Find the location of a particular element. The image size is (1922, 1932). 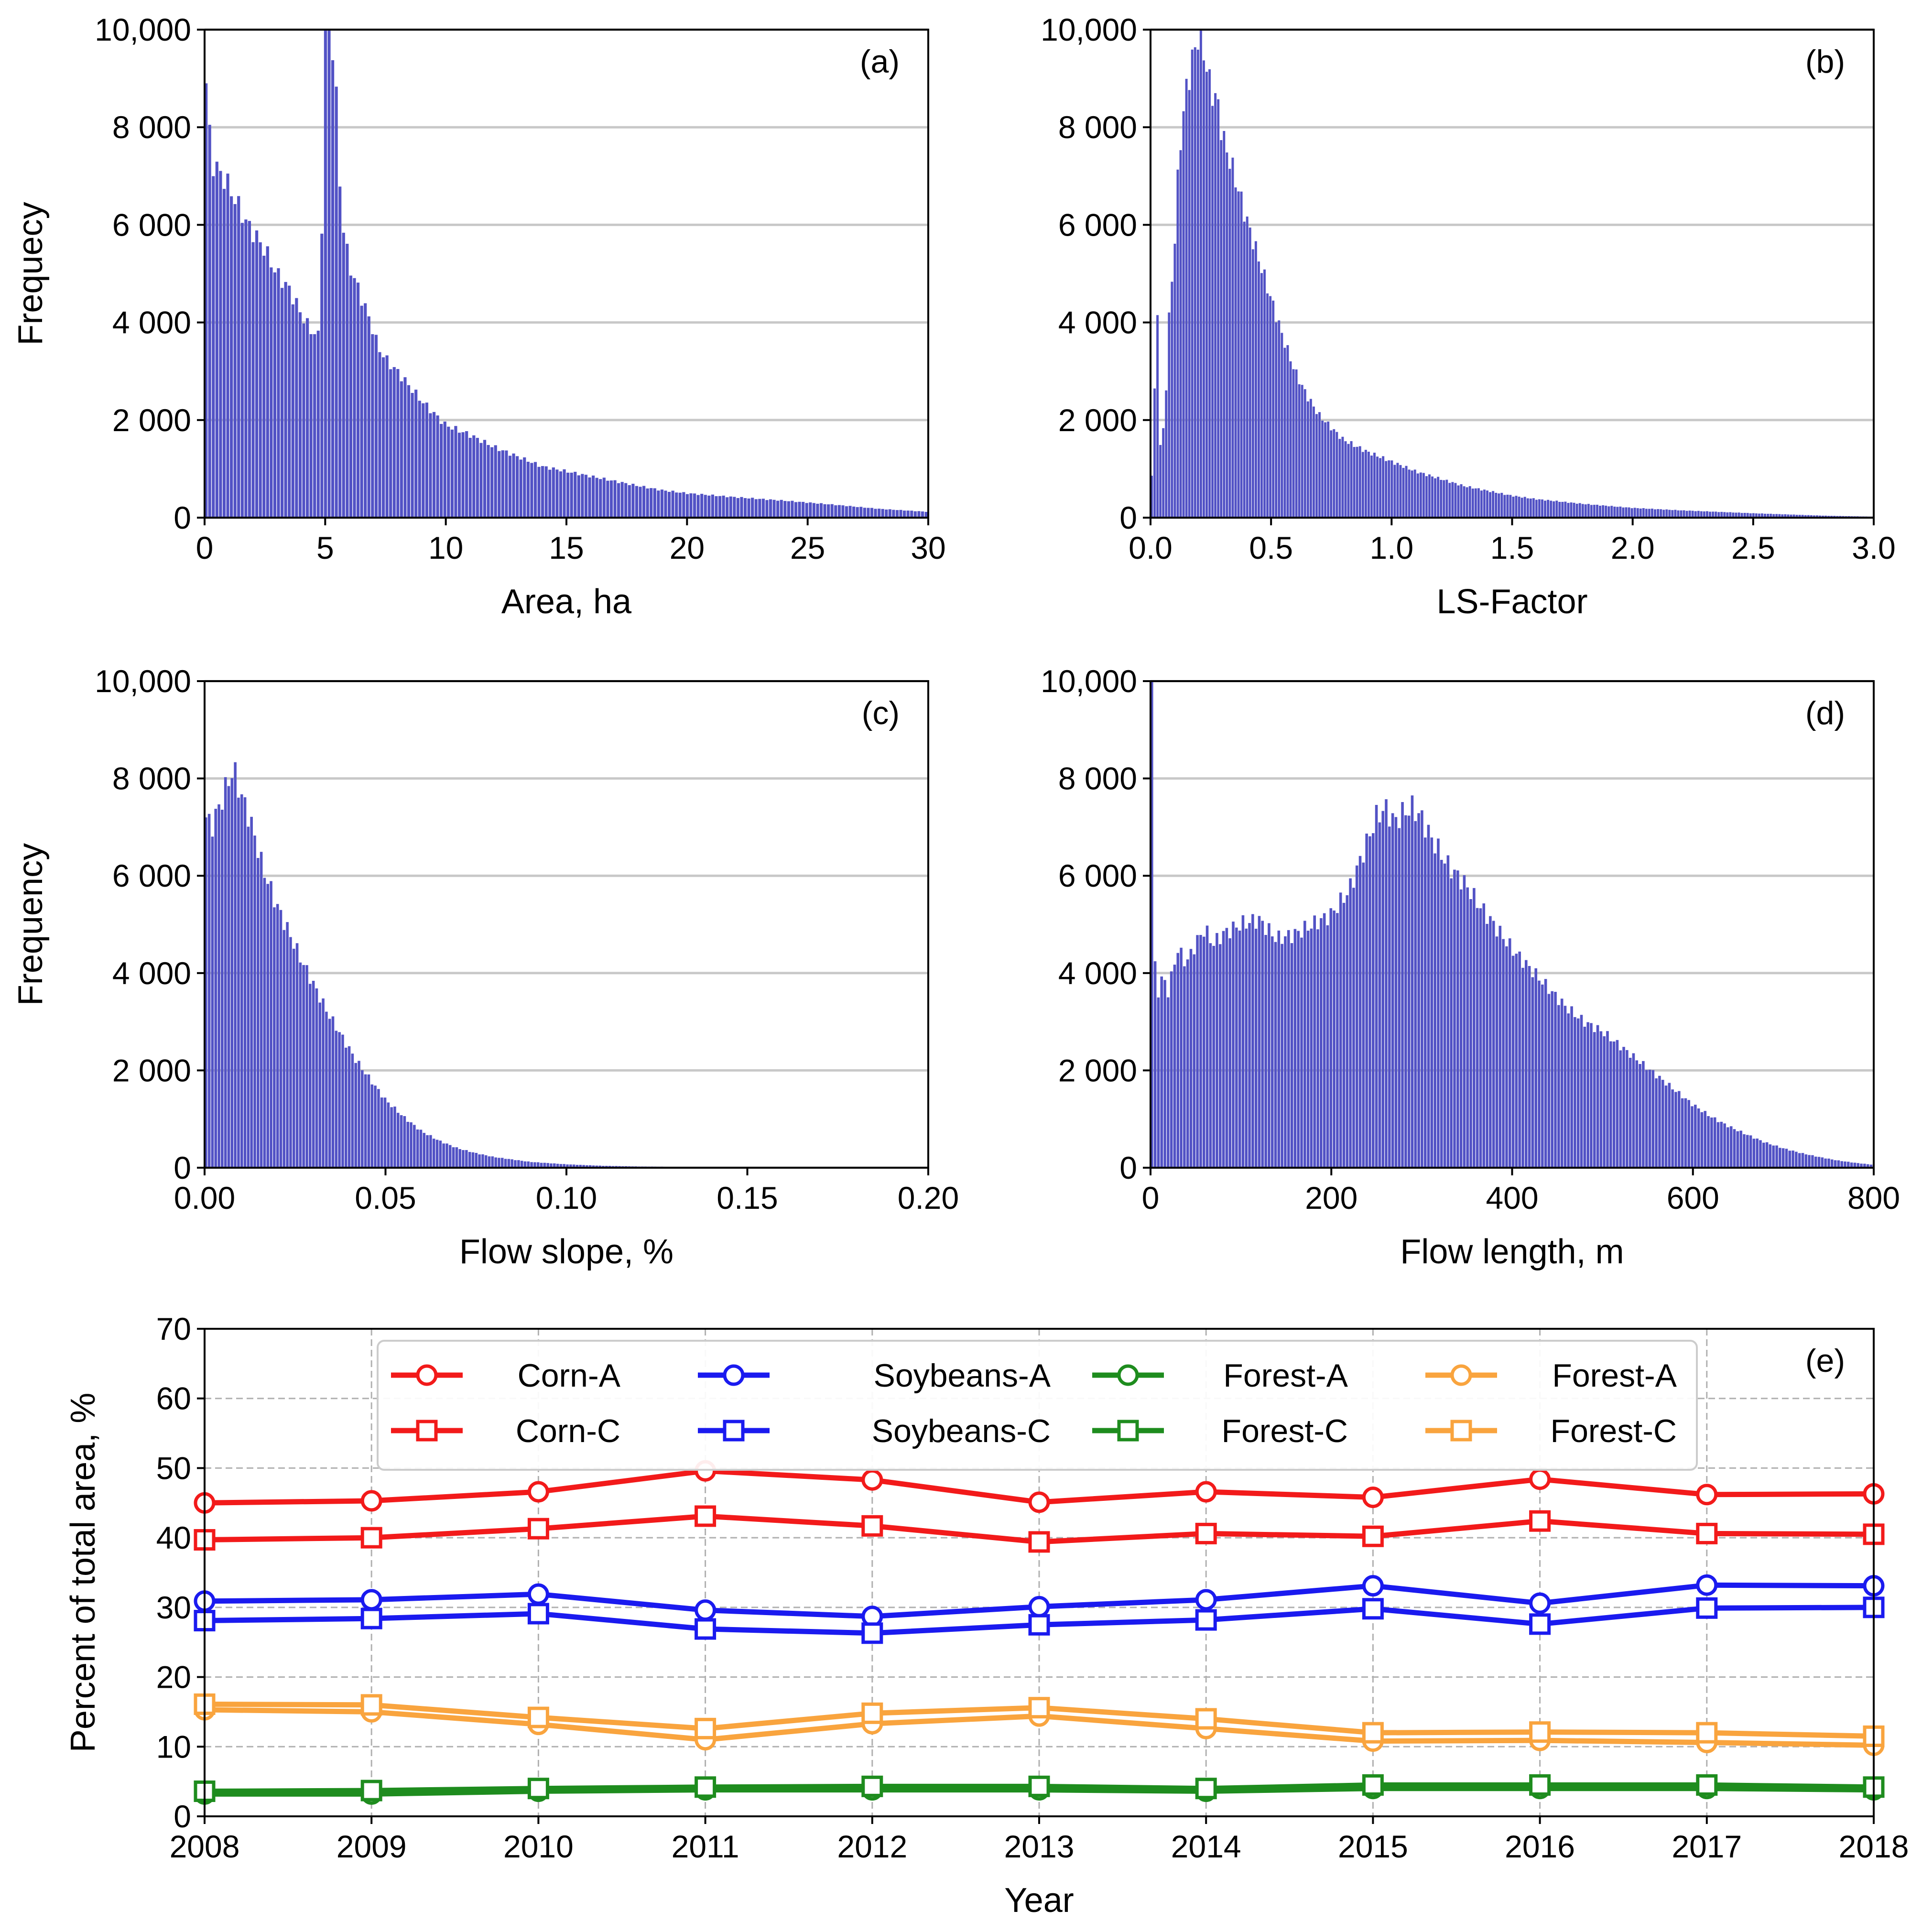

legend-label: Forest-A is located at coordinates (1614, 1376).